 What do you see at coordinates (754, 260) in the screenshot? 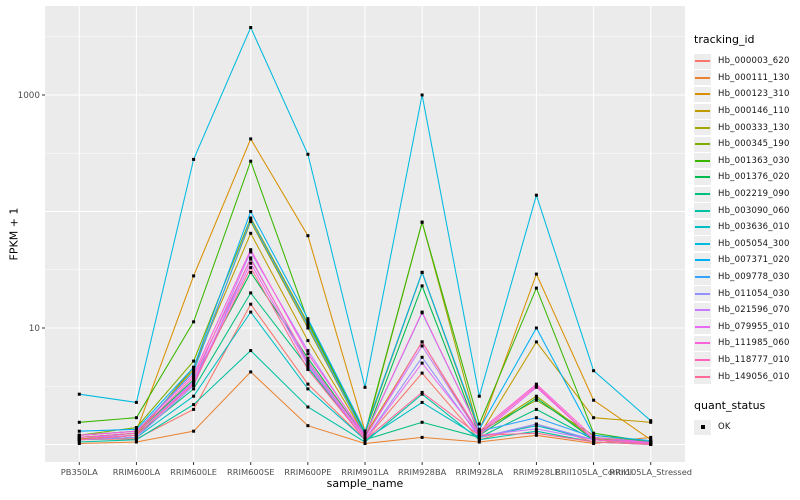
I see `legend-item-label: Hb_007371_020` at bounding box center [754, 260].